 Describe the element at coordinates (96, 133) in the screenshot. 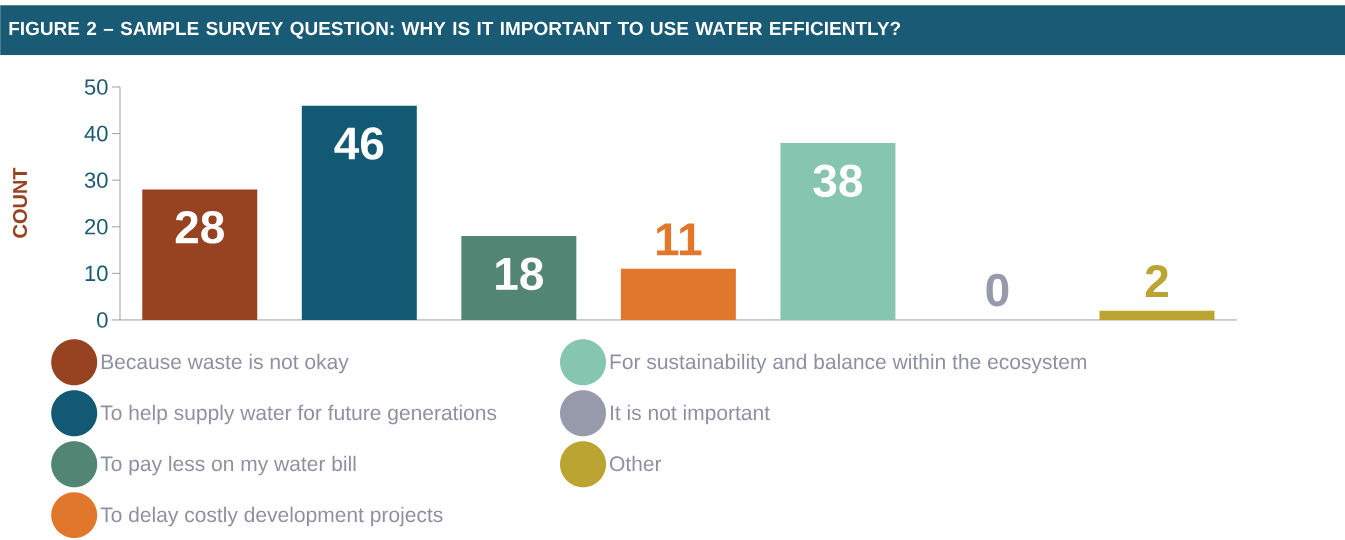

I see `y-tick-label: 40` at that location.